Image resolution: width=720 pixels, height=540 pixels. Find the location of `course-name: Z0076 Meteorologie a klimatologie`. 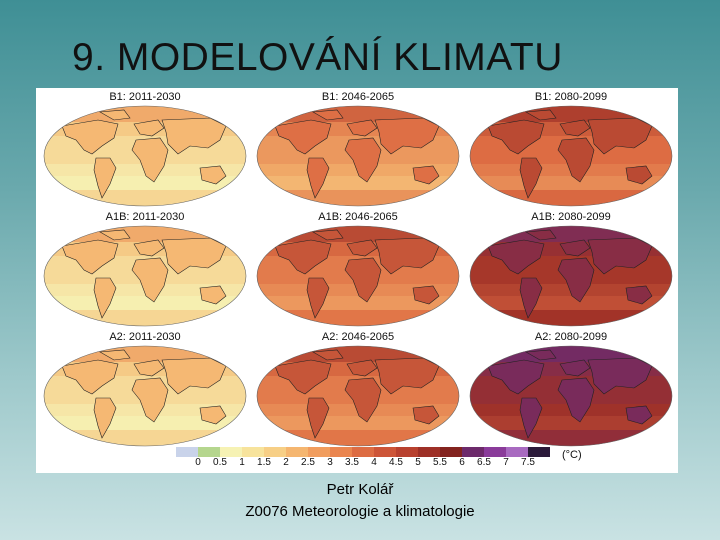

course-name: Z0076 Meteorologie a klimatologie is located at coordinates (360, 511).